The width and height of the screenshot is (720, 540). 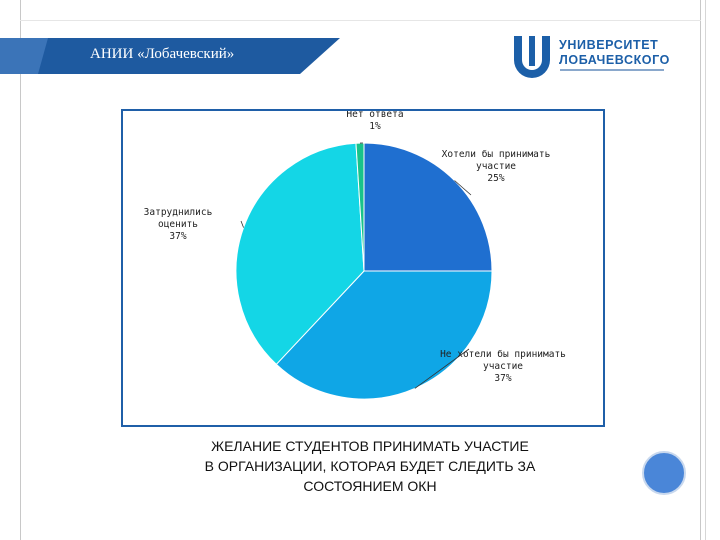 I want to click on university-logo-icon, so click(x=532, y=57).